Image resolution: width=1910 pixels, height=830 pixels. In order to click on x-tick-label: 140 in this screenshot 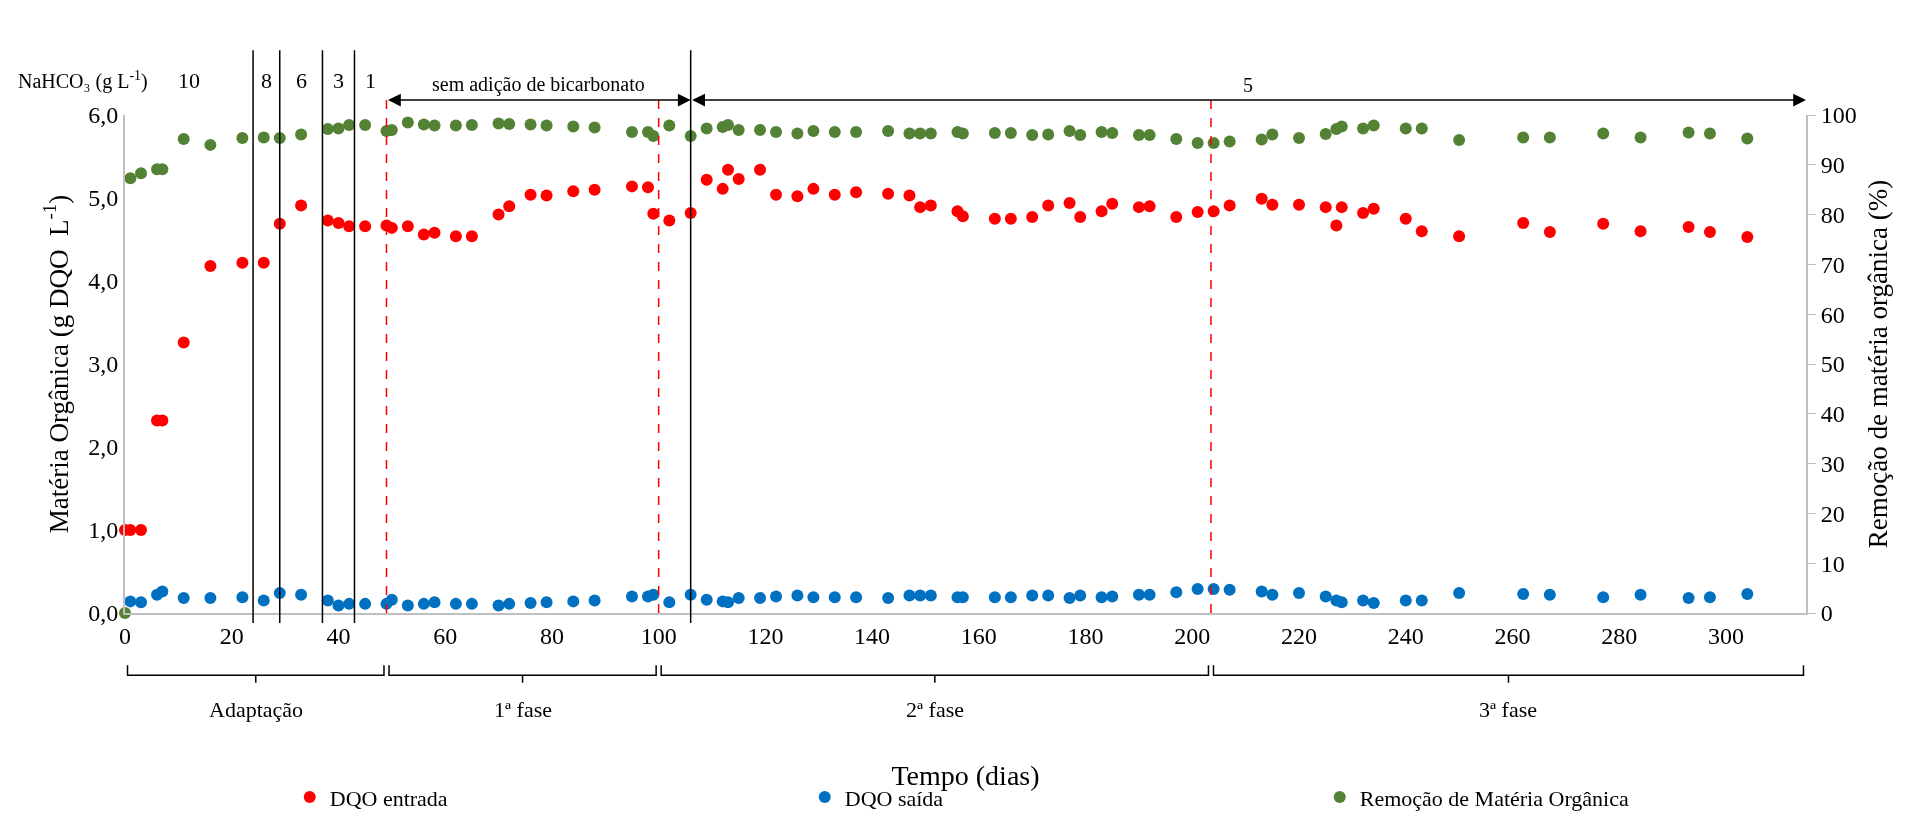, I will do `click(872, 635)`.